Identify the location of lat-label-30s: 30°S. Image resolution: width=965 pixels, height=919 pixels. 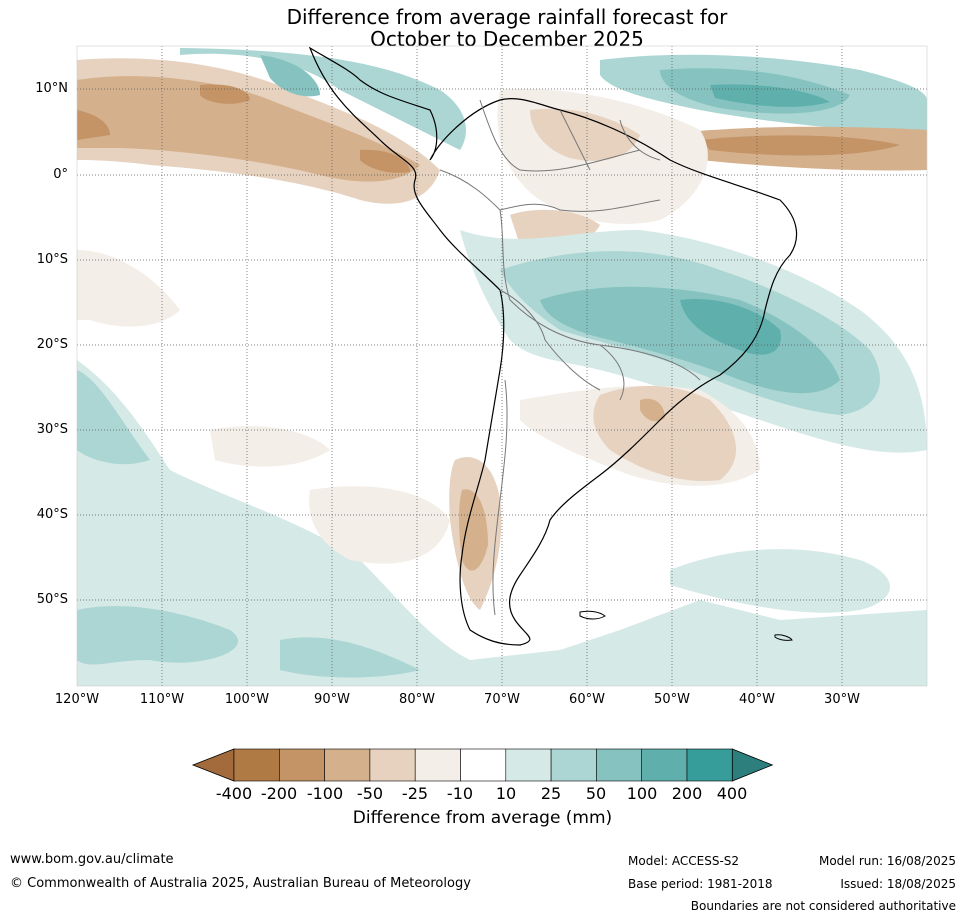
(52, 429).